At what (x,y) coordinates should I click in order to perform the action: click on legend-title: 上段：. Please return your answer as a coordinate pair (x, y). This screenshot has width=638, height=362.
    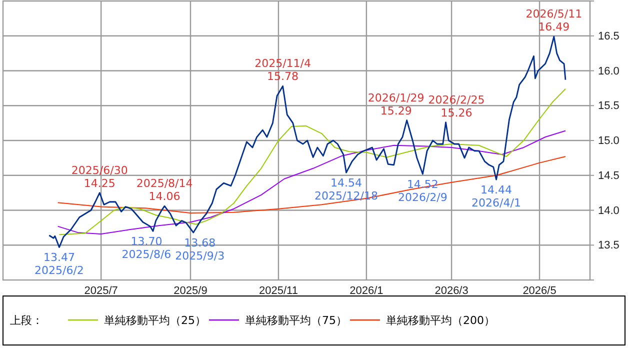
    Looking at the image, I should click on (26, 320).